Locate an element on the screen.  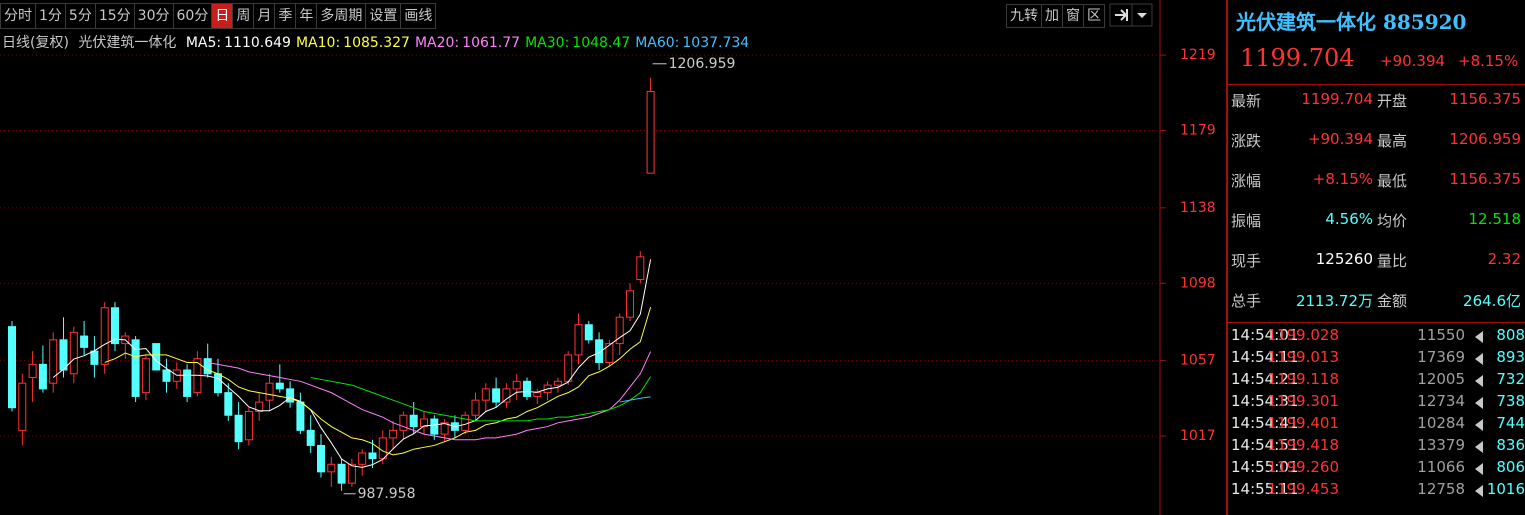
price-label: 日线(复权) is located at coordinates (35, 43).